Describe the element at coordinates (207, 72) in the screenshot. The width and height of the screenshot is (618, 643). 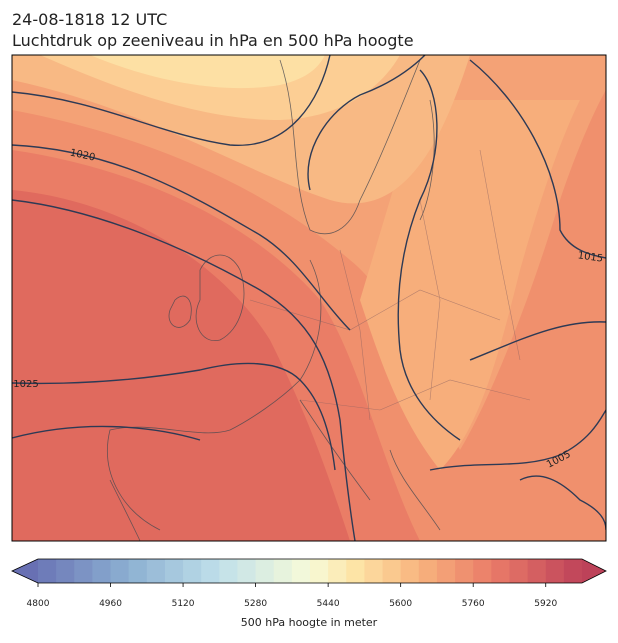
I see `height-band` at that location.